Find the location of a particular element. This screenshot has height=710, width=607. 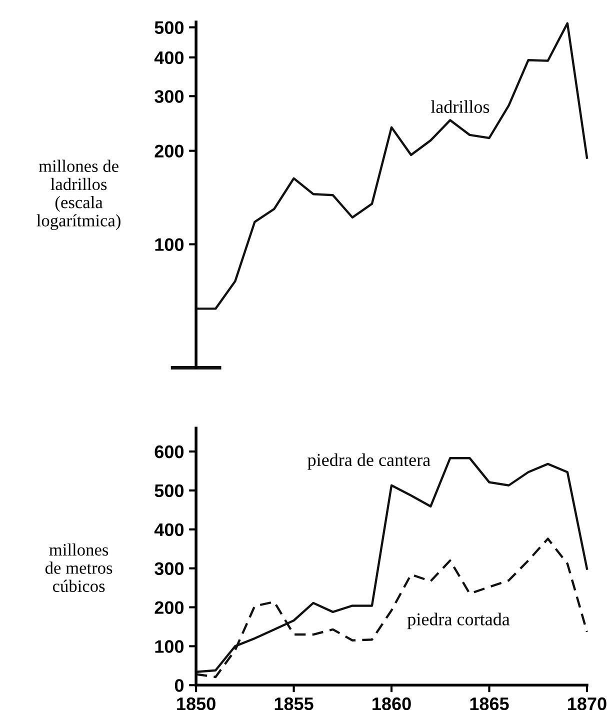

series-label: piedra cortada is located at coordinates (458, 621).